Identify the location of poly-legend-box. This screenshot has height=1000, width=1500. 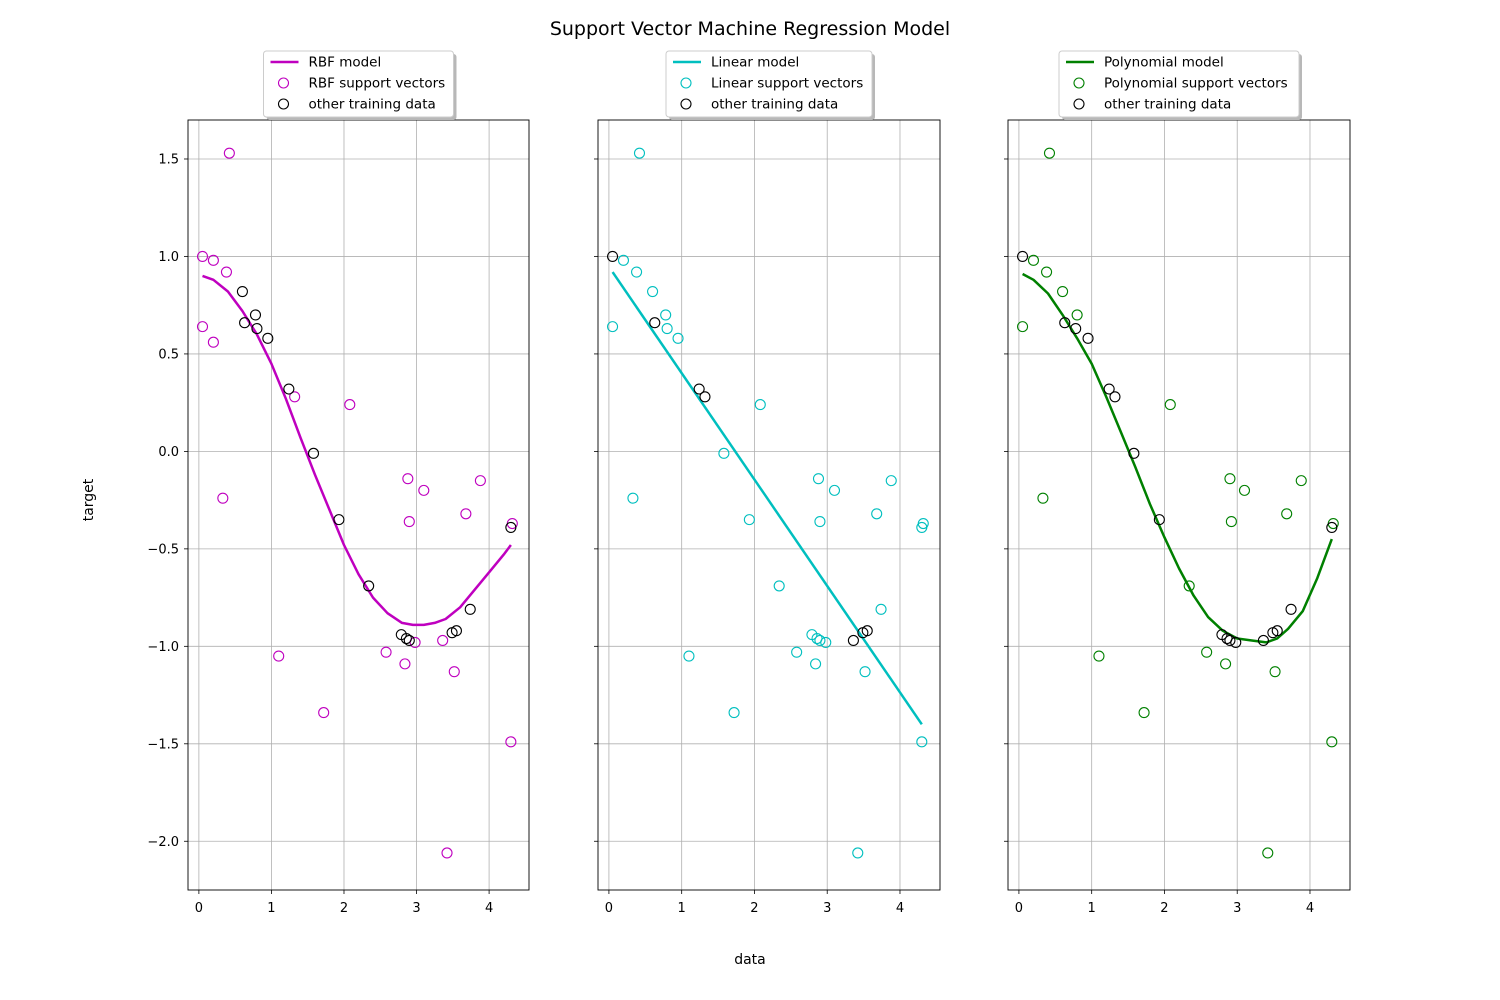
(1179, 84).